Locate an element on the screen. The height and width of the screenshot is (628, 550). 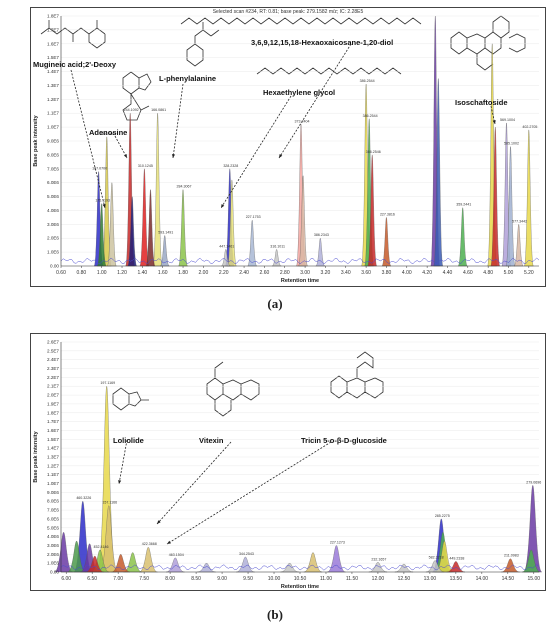
x-tick-label: 10.00 is located at coordinates (274, 579).